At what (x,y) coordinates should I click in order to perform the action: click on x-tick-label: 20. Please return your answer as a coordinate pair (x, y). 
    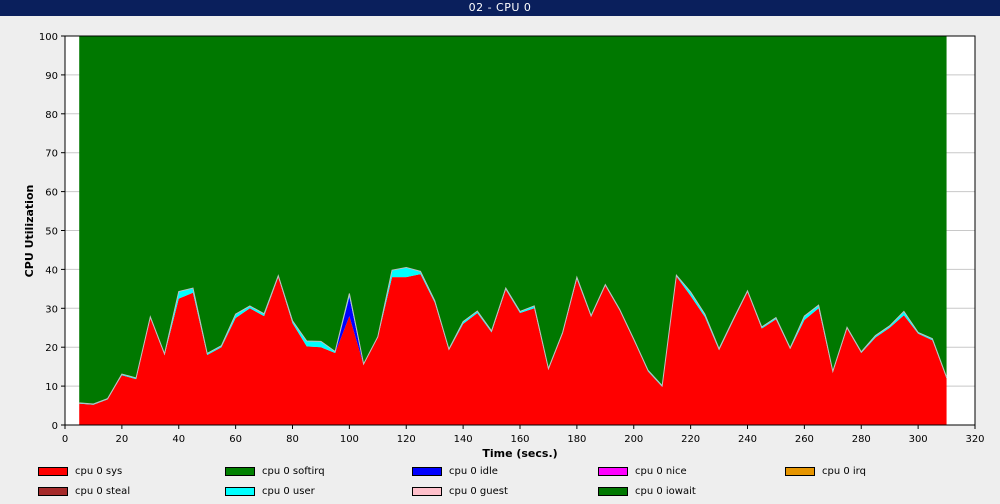
    Looking at the image, I should click on (122, 439).